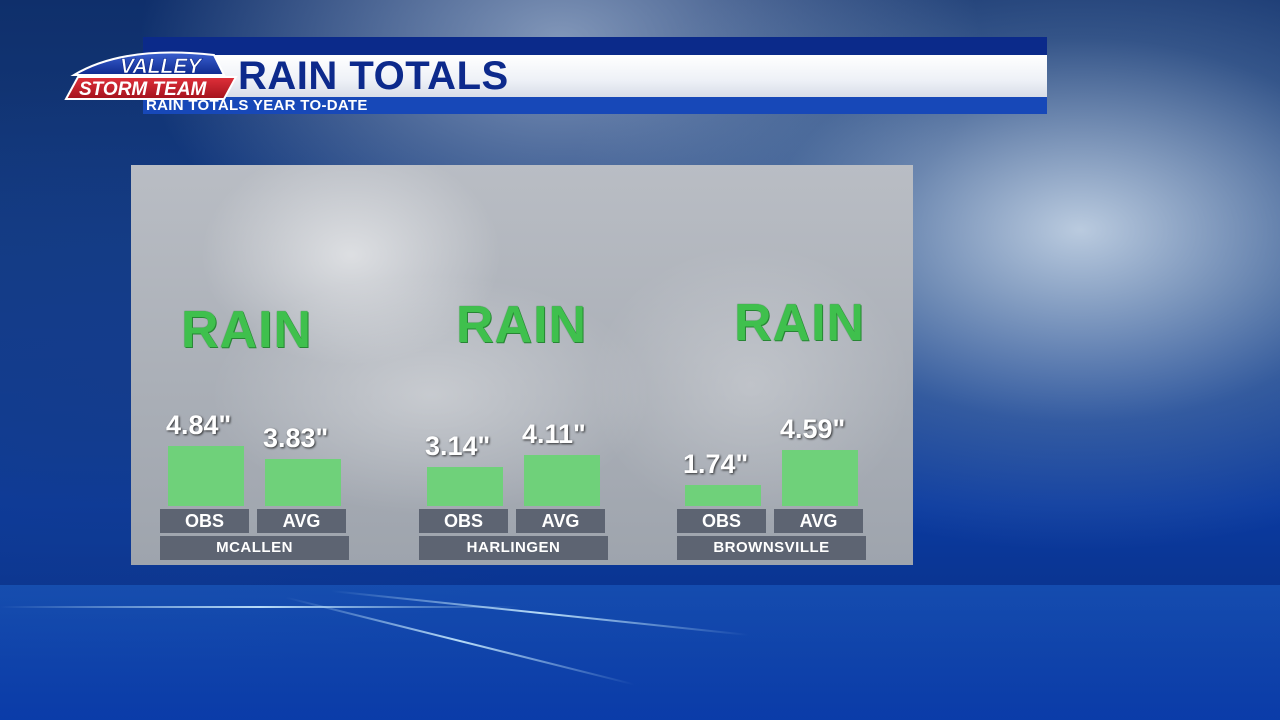  I want to click on avg-bar-brownsville, so click(820, 477).